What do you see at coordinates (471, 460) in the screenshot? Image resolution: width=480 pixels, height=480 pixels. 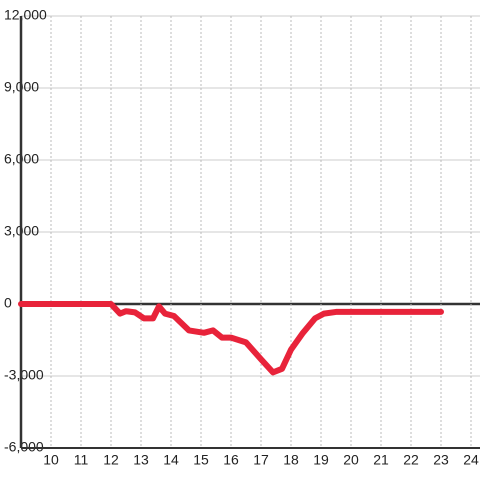 I see `x-tick-label: 24` at bounding box center [471, 460].